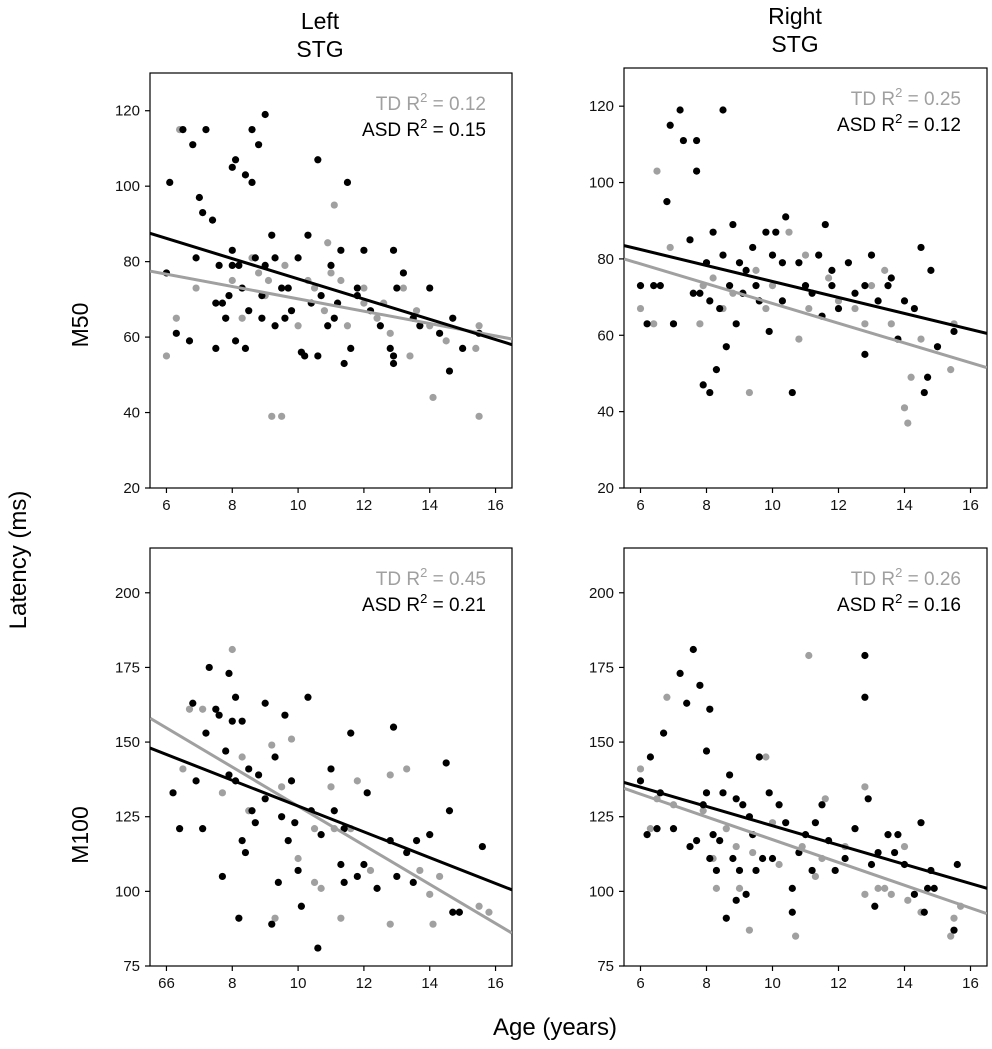  Describe the element at coordinates (601, 593) in the screenshot. I see `y-tick-label: 200` at that location.